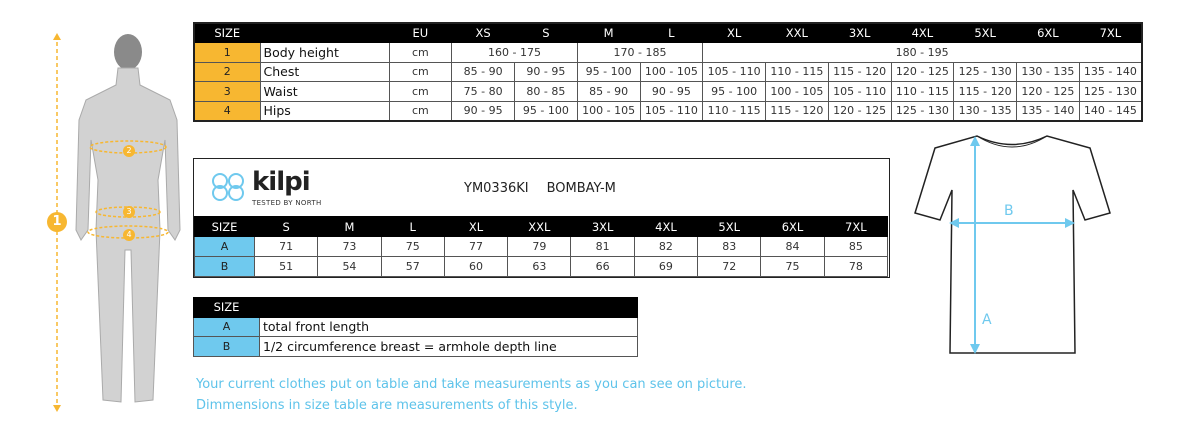  What do you see at coordinates (227, 52) in the screenshot?
I see `row-number: 1` at bounding box center [227, 52].